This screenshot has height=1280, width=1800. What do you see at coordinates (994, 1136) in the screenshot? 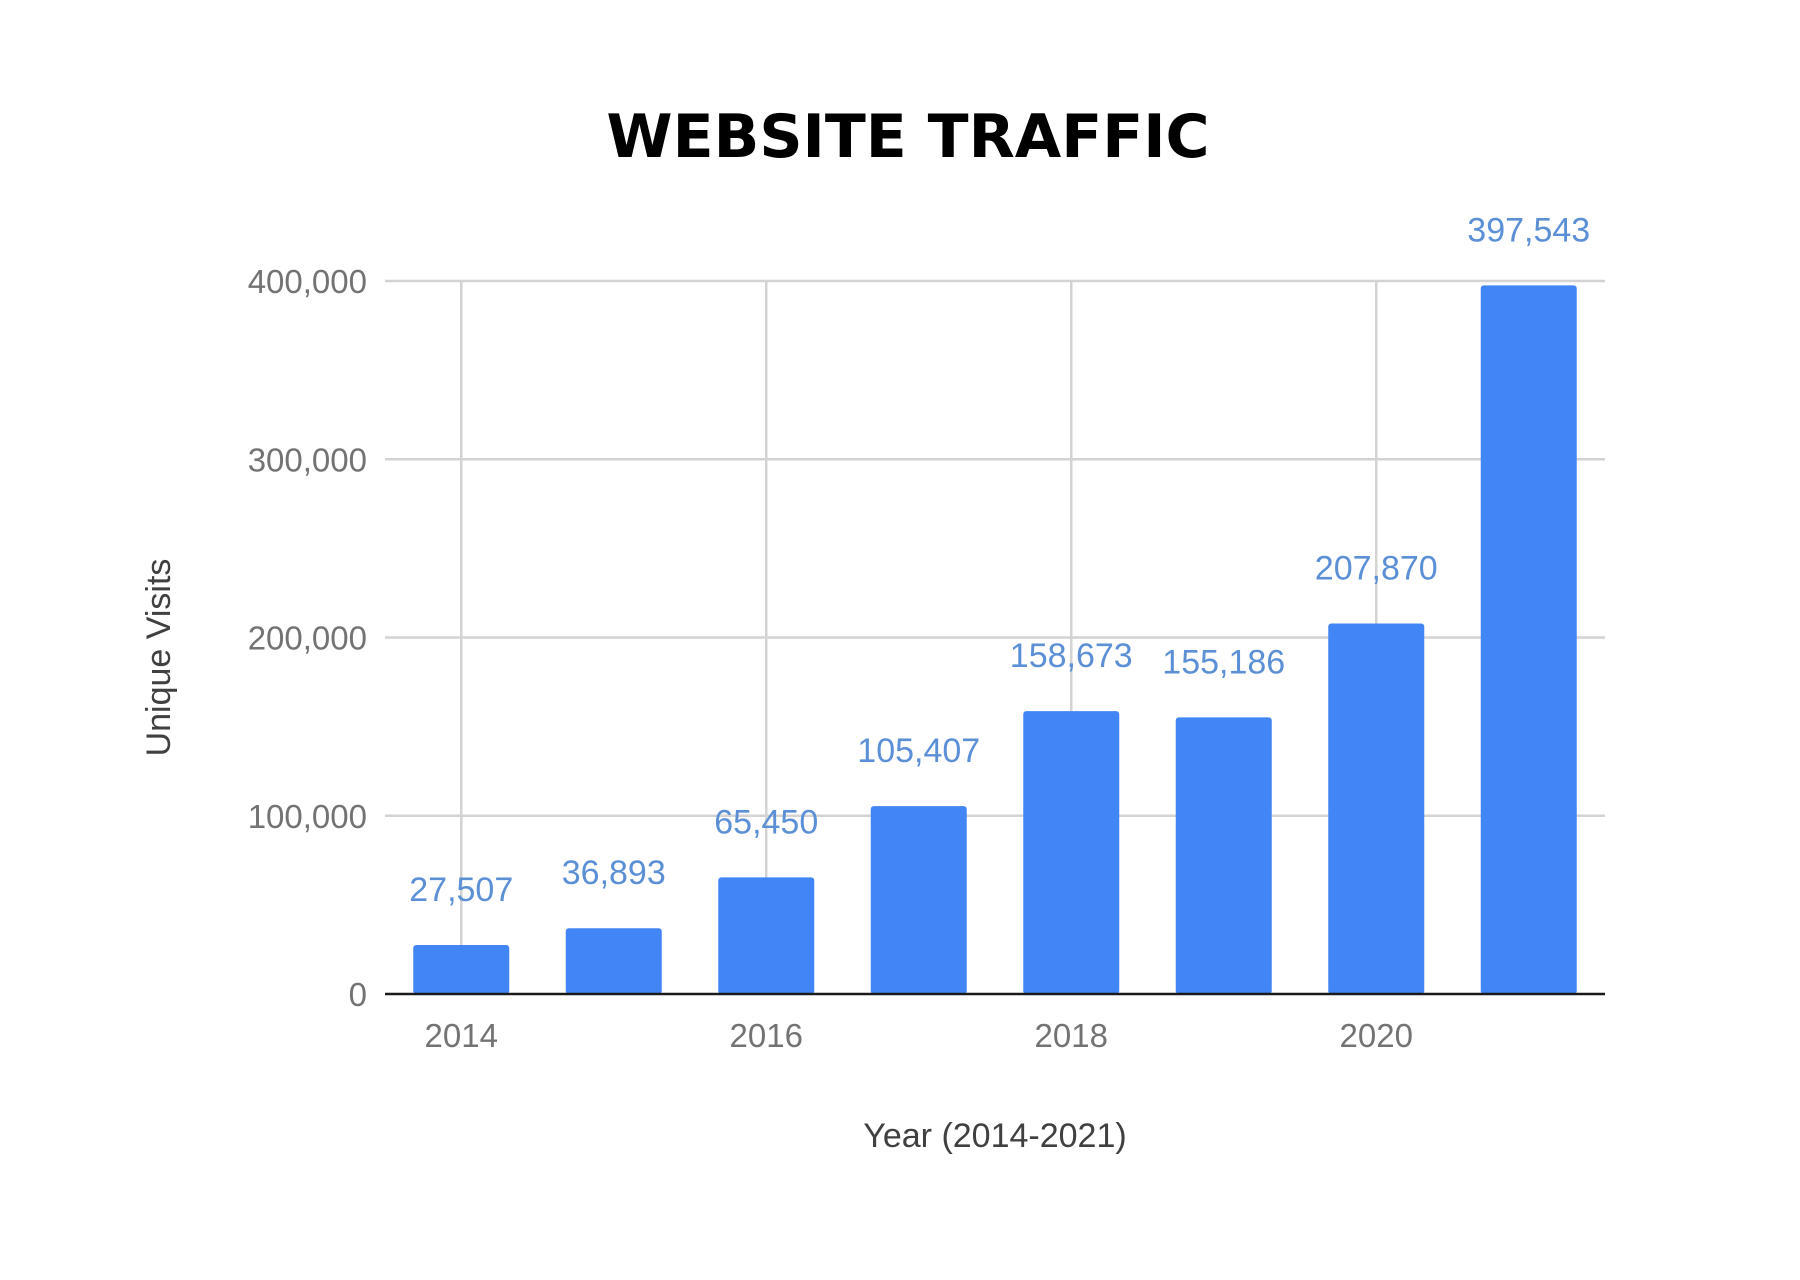
I see `x-axis-title: Year (2014-2021)` at bounding box center [994, 1136].